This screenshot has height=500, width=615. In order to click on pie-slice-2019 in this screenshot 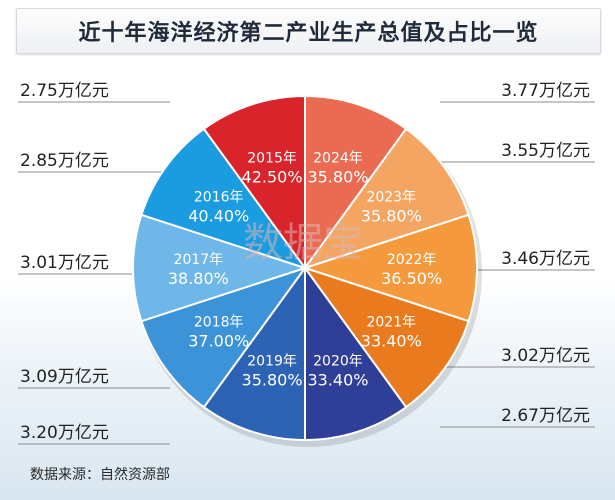, I will do `click(254, 353)`.